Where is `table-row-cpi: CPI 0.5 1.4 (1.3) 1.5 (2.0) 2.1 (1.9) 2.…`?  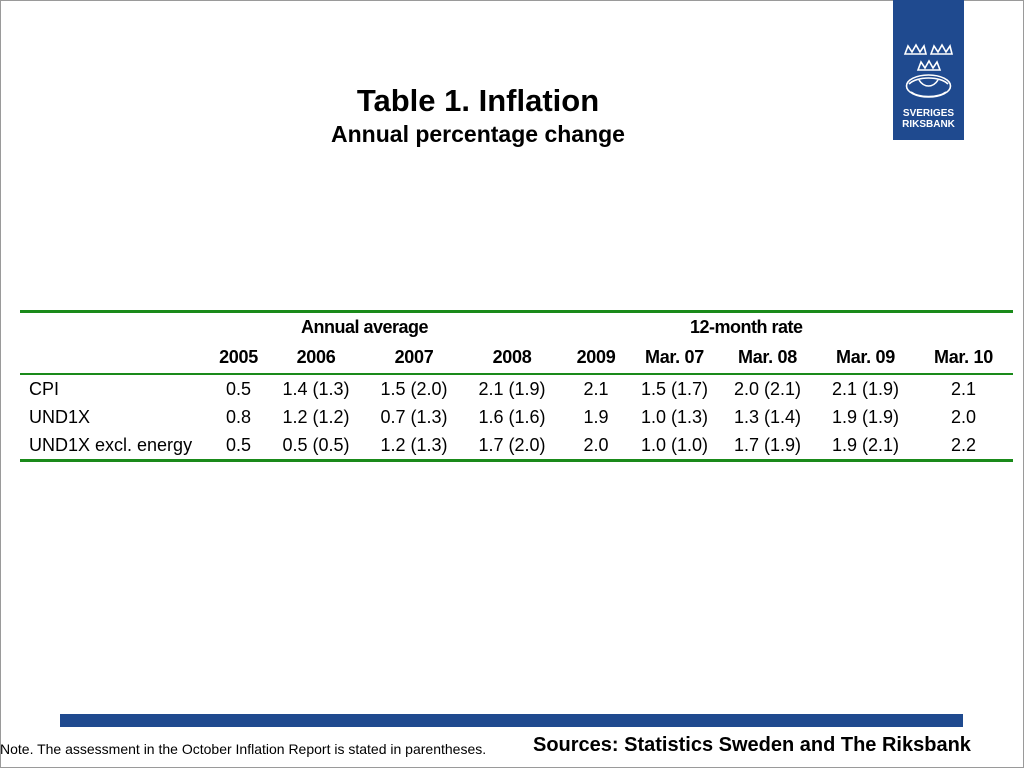 table-row-cpi: CPI 0.5 1.4 (1.3) 1.5 (2.0) 2.1 (1.9) 2.… is located at coordinates (516, 388).